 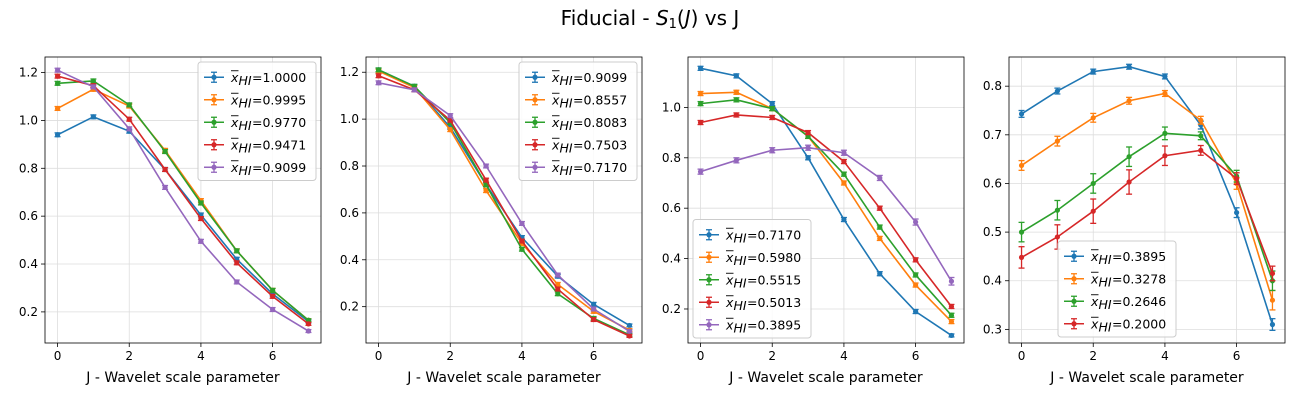 What do you see at coordinates (992, 329) in the screenshot?
I see `y-tick-label: 0.3` at bounding box center [992, 329].